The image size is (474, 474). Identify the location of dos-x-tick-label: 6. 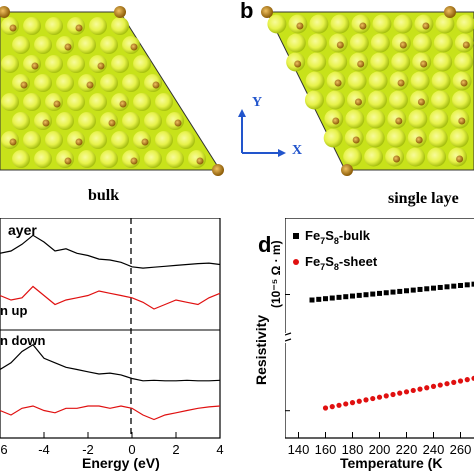
(3, 449).